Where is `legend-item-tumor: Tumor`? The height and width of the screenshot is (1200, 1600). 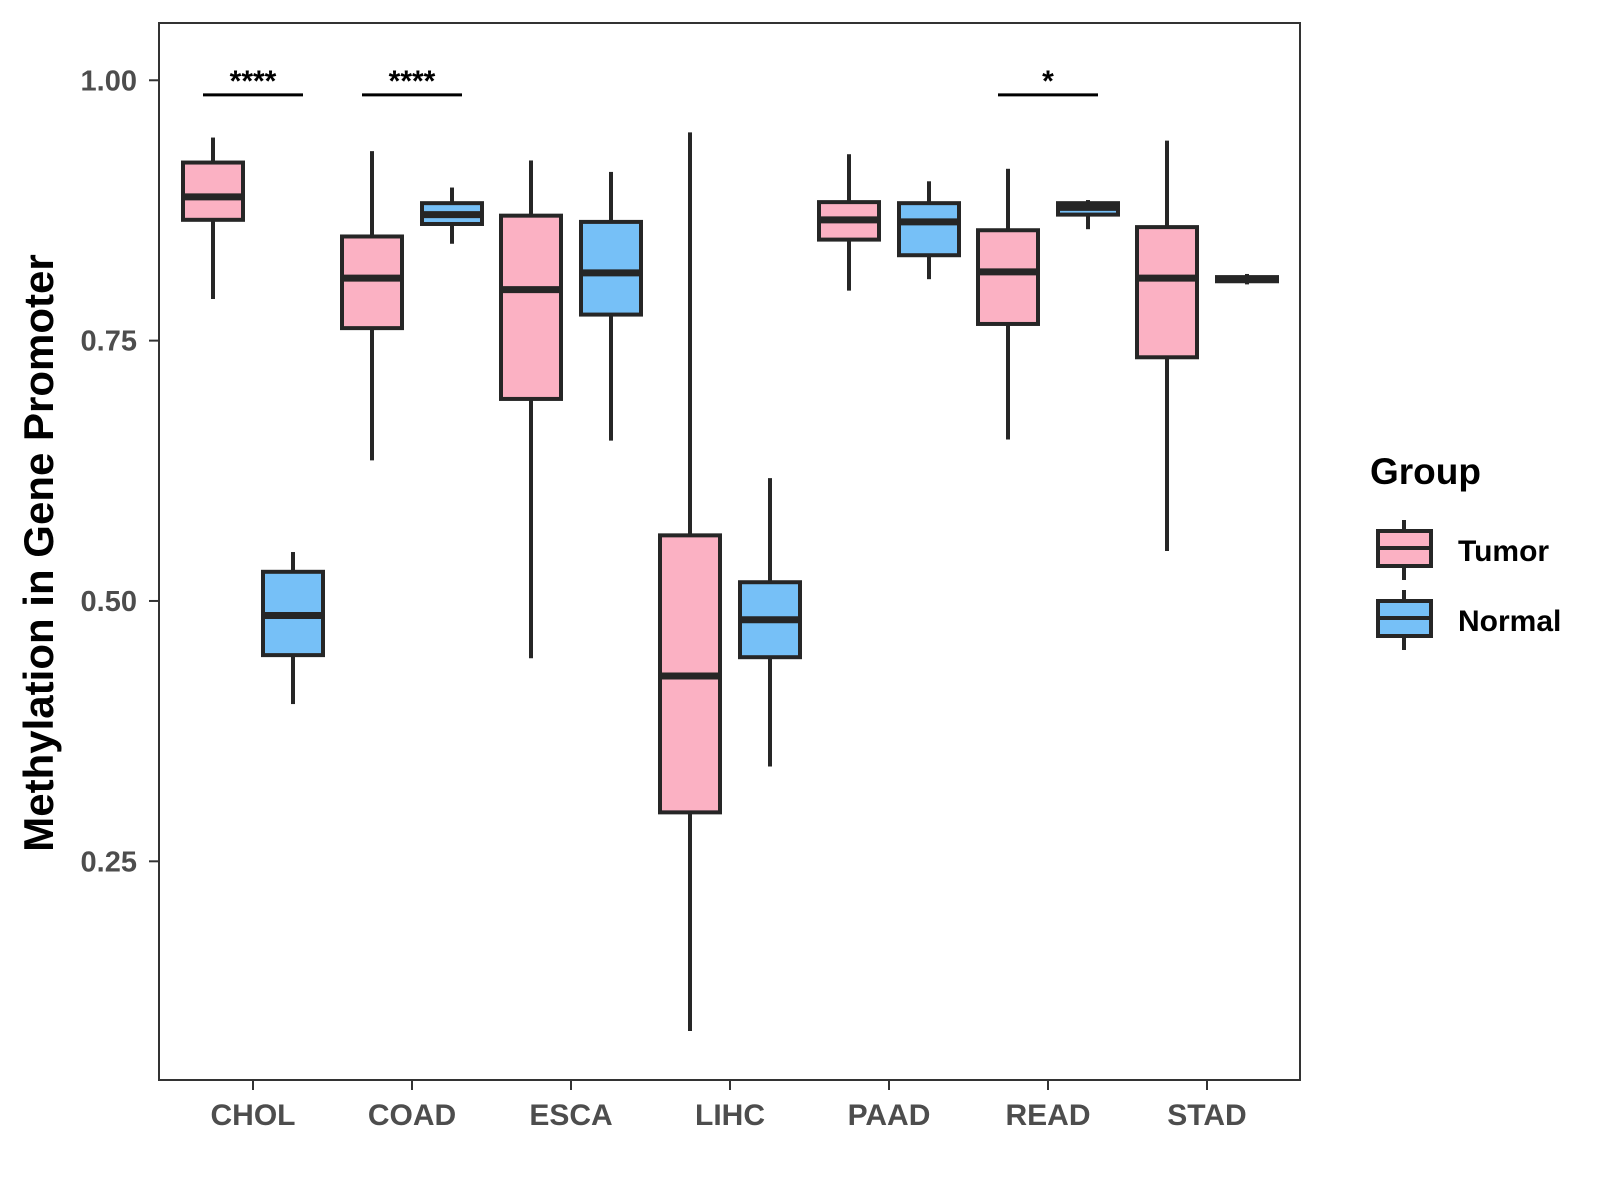 legend-item-tumor: Tumor is located at coordinates (1462, 550).